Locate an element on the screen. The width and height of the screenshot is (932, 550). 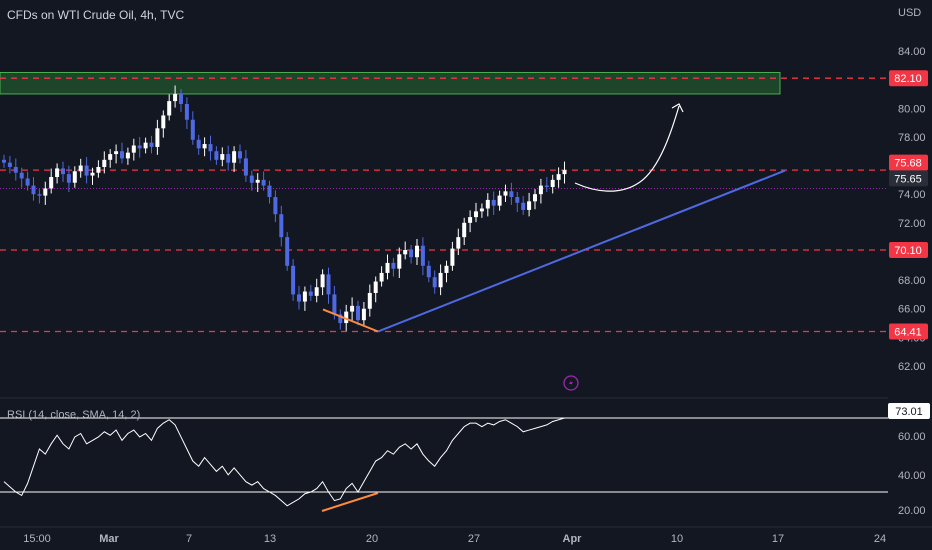
time-tick: 10 is located at coordinates (677, 539).